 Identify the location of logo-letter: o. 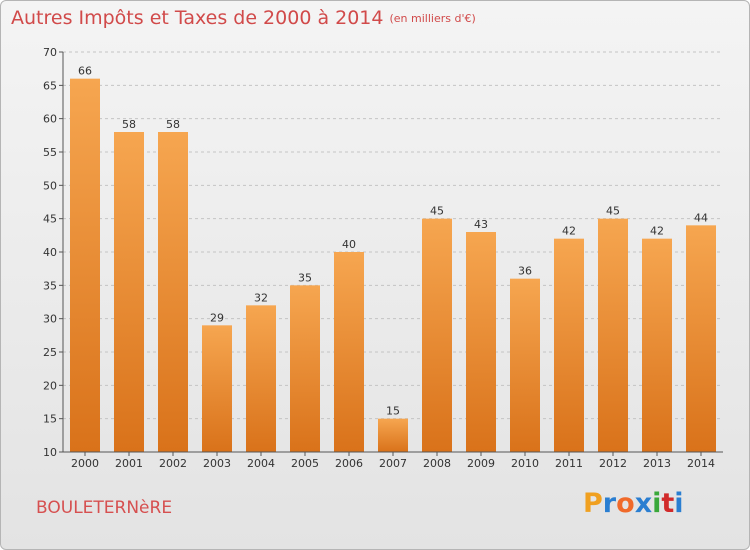
(625, 503).